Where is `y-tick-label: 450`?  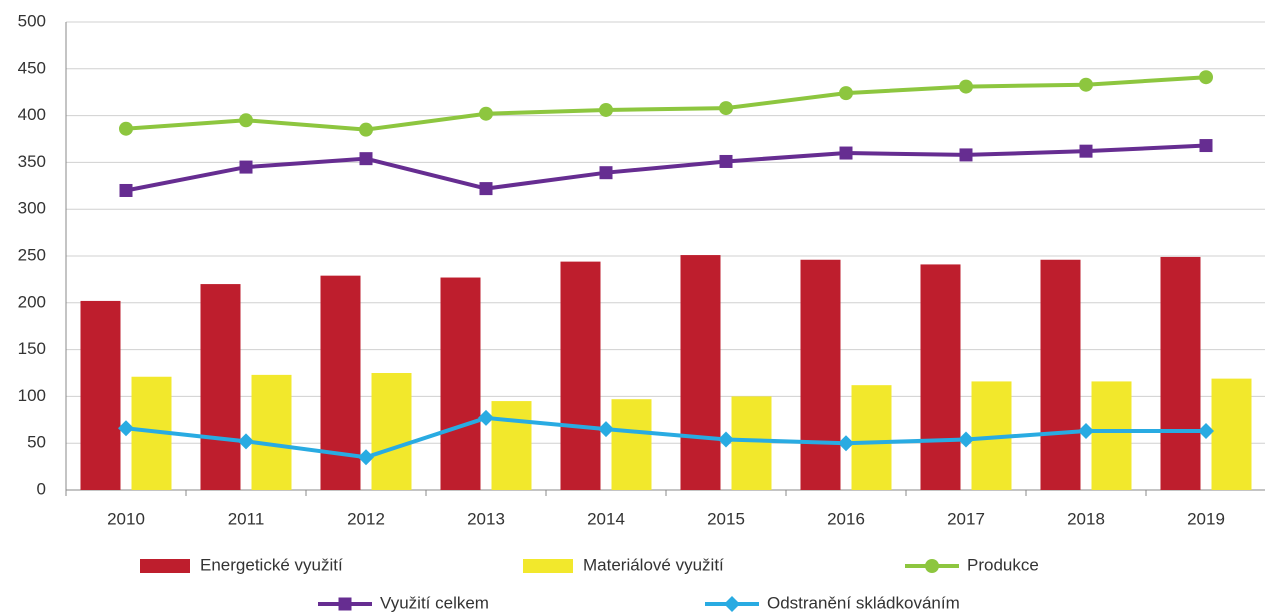
y-tick-label: 450 is located at coordinates (32, 67).